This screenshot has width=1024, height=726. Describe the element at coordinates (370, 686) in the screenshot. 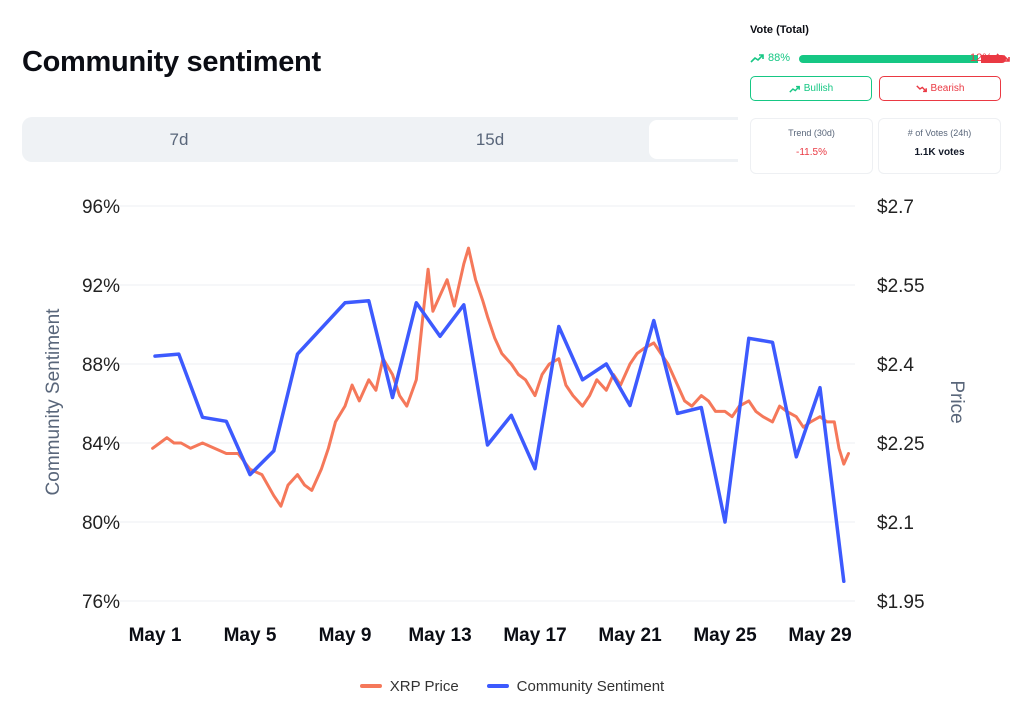

I see `legend-swatch-price` at that location.